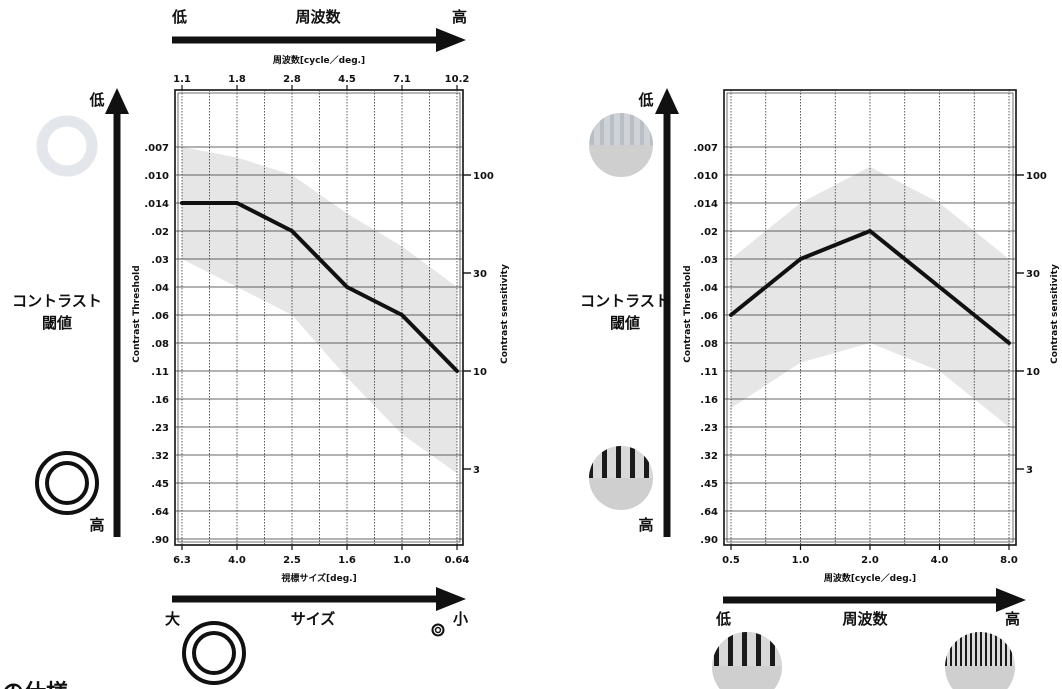 The width and height of the screenshot is (1062, 689). I want to click on large-ring-inner-icon, so click(214, 653).